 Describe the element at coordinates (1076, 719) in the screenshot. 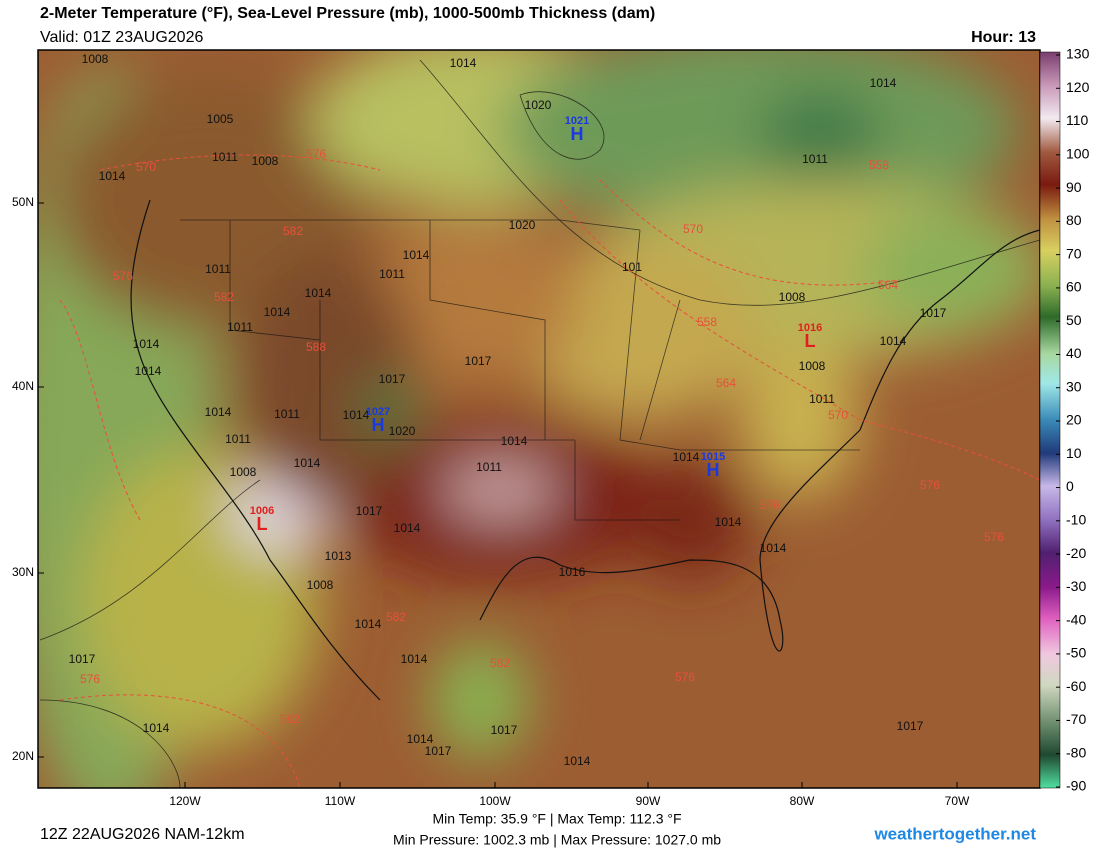

I see `colorbar-label: -70` at that location.